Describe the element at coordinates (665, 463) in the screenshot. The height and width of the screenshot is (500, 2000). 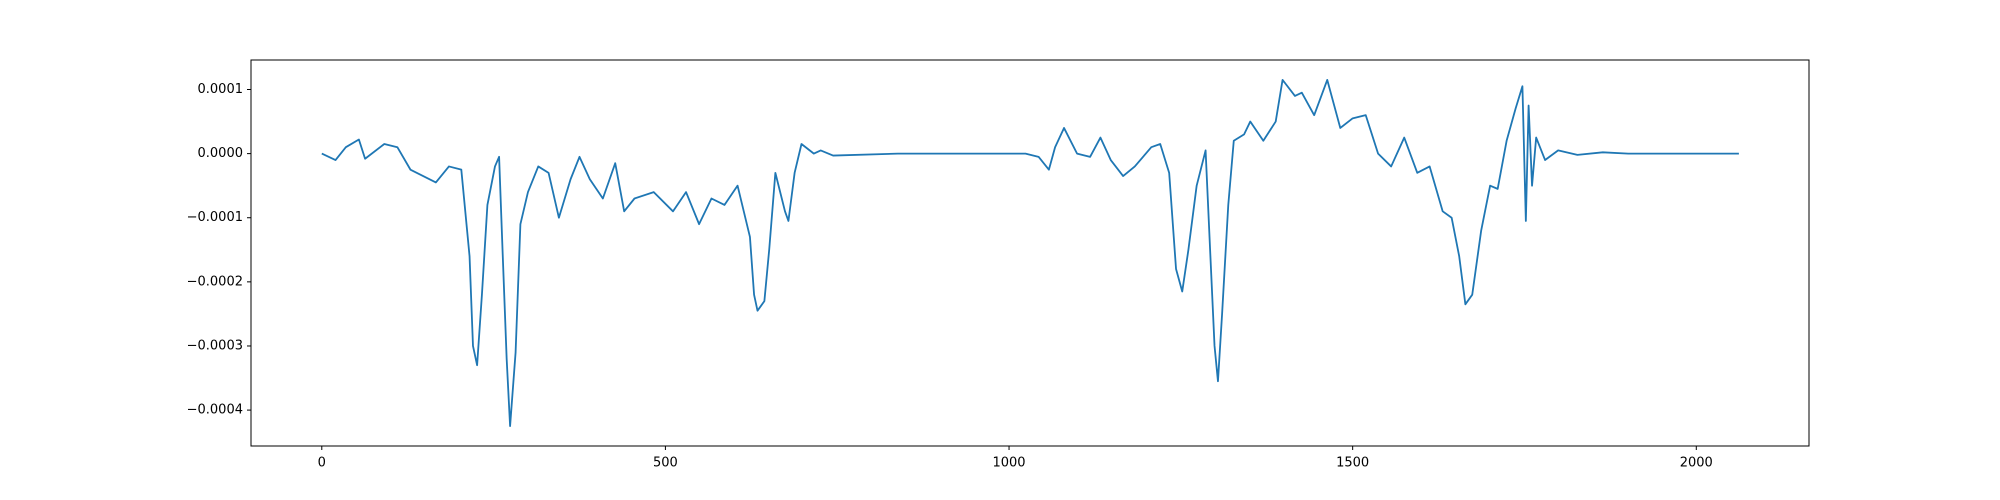
I see `x-tick-label: 500` at that location.